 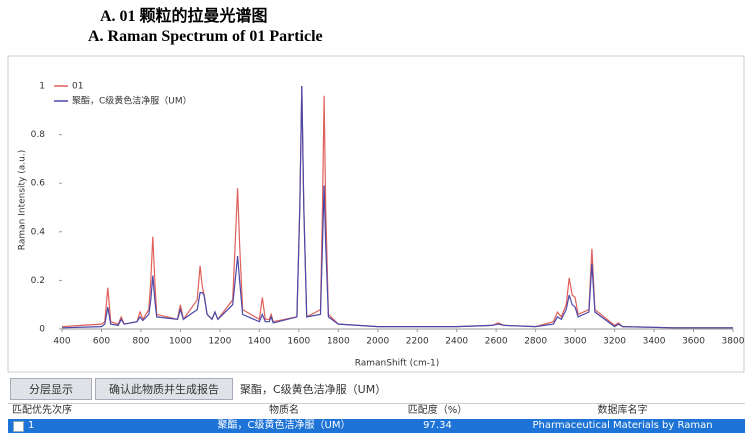 What do you see at coordinates (284, 410) in the screenshot?
I see `table-cell: 物质名` at bounding box center [284, 410].